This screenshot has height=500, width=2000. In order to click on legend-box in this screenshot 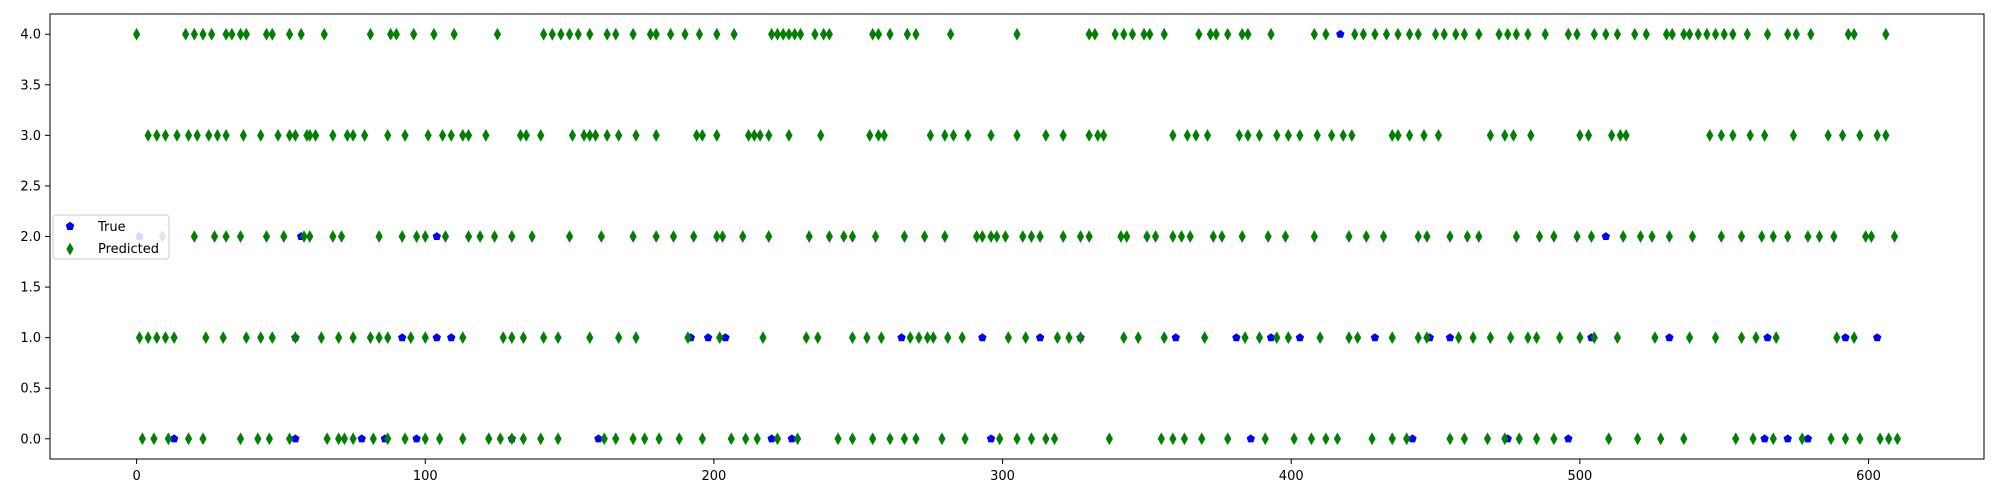, I will do `click(111, 237)`.